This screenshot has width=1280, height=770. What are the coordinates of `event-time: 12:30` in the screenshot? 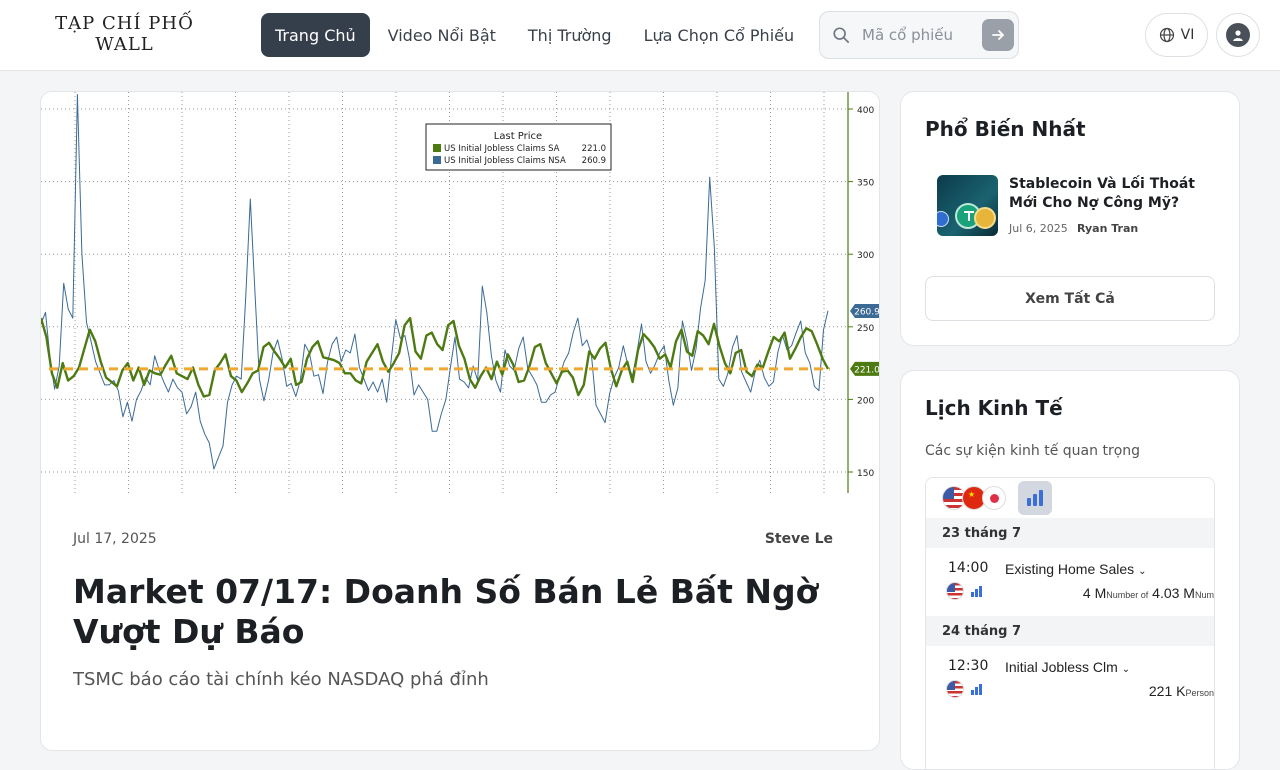 It's located at (968, 666).